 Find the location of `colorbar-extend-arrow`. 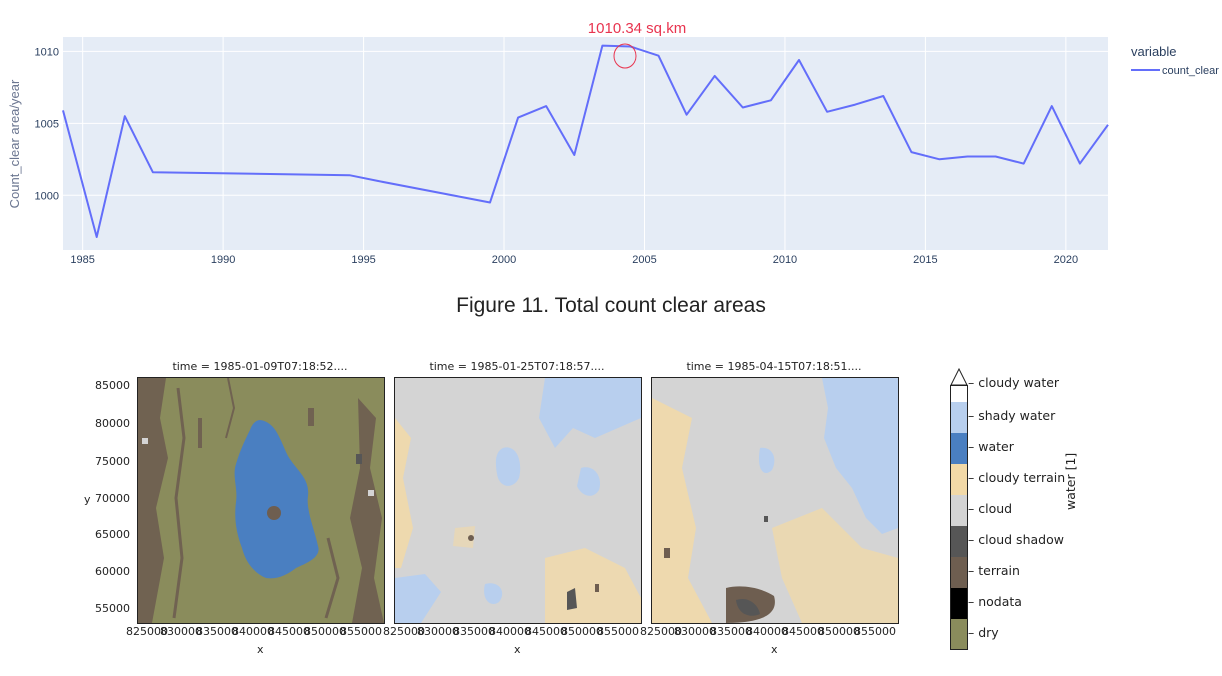

colorbar-extend-arrow is located at coordinates (959, 377).